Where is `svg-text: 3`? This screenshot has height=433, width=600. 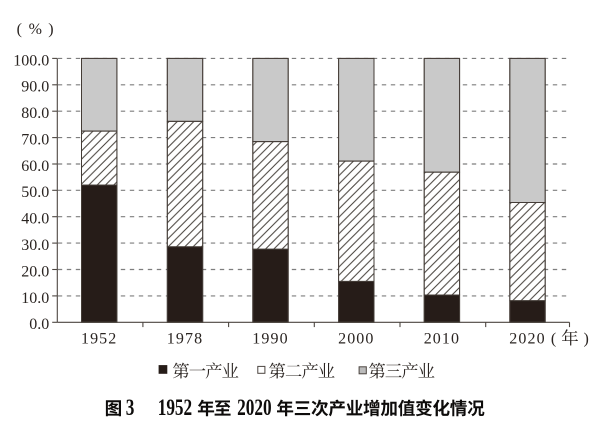 svg-text: 3 is located at coordinates (130, 408).